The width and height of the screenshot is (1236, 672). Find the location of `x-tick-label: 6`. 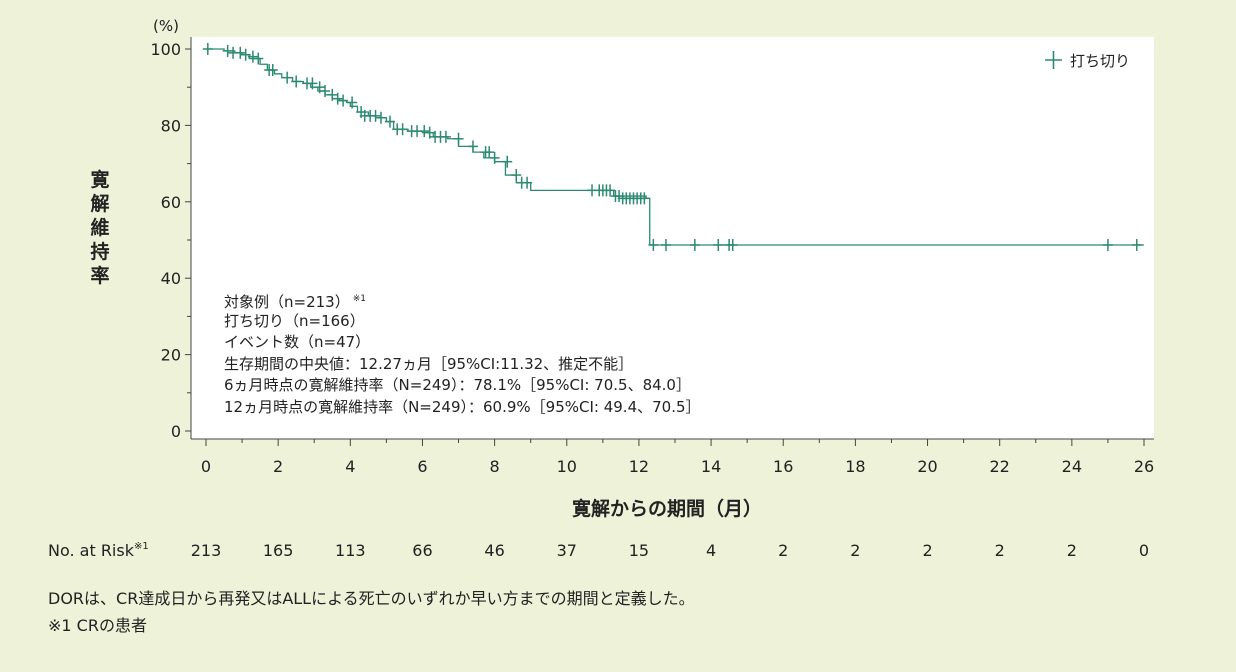

x-tick-label: 6 is located at coordinates (422, 466).